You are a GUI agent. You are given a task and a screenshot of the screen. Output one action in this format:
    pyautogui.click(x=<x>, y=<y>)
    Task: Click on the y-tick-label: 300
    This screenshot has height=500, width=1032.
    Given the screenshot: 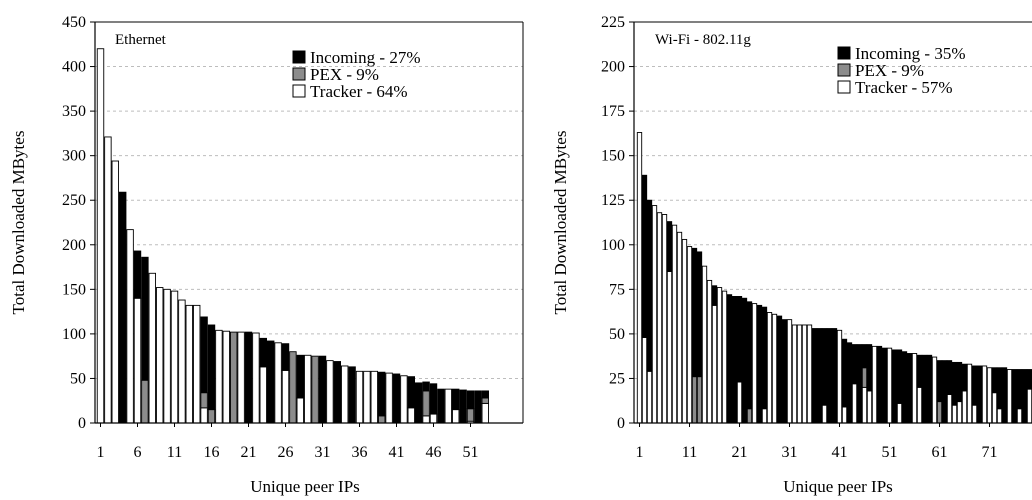 What is the action you would take?
    pyautogui.click(x=74, y=156)
    